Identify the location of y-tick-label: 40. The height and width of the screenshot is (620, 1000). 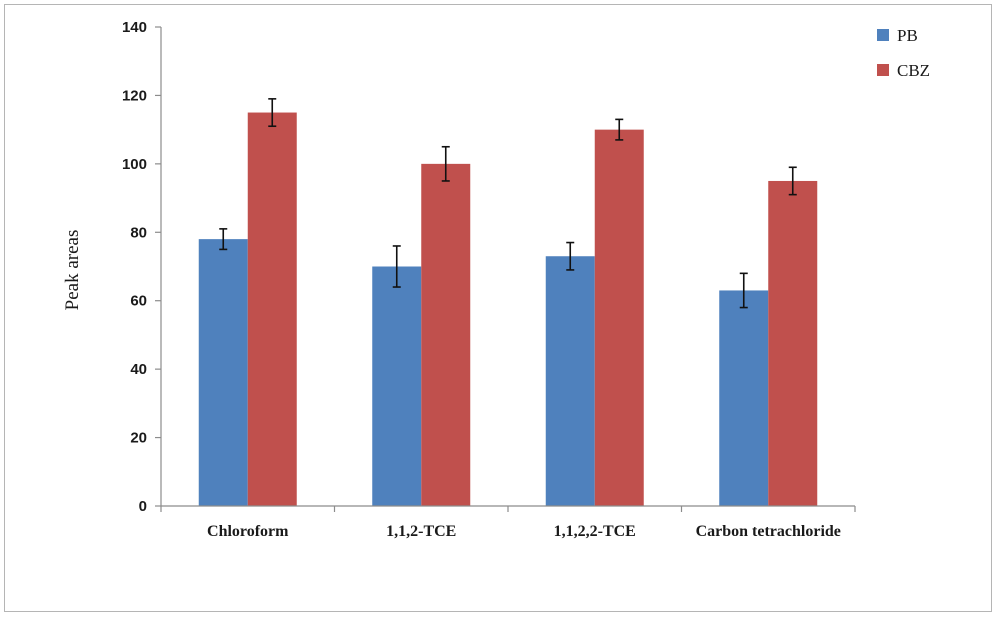
(138, 369).